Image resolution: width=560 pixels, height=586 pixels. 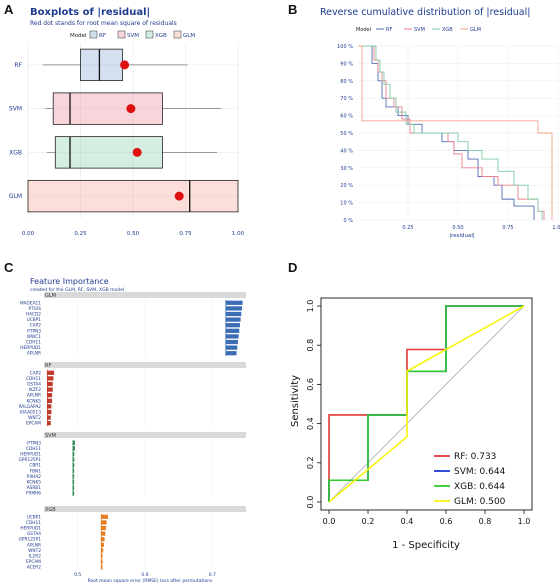 I want to click on tick-label-a-y: SVM, so click(x=15, y=109).